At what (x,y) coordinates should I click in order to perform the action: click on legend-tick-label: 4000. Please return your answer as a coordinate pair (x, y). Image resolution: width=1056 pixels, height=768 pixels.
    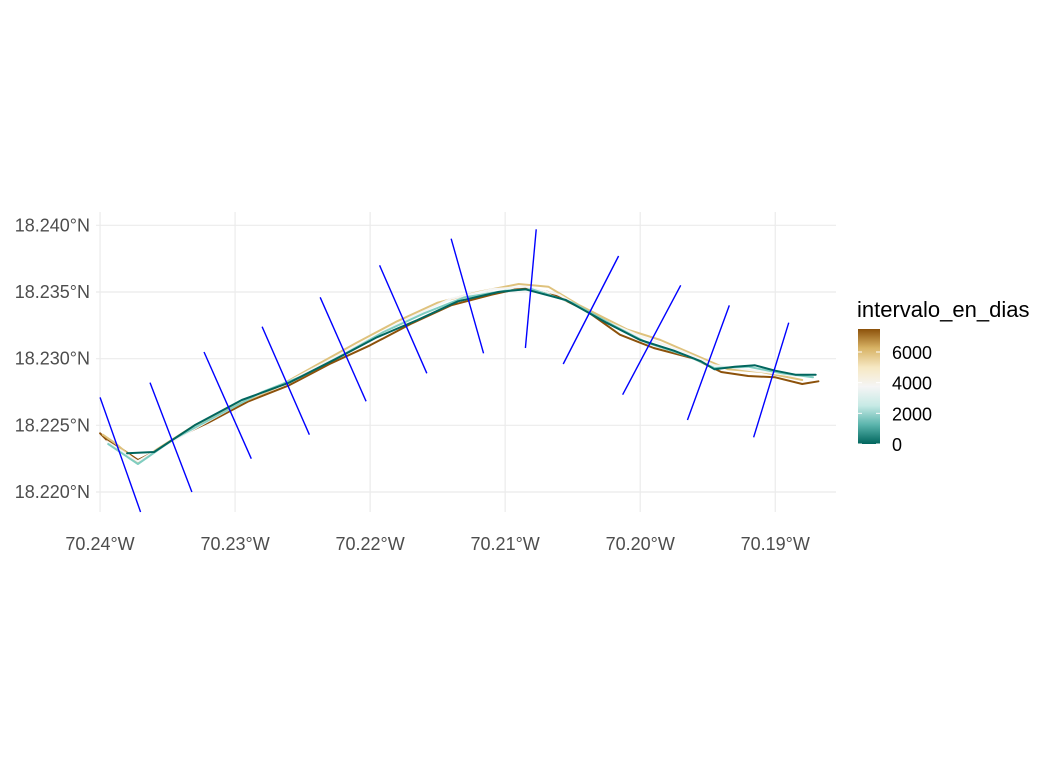
    Looking at the image, I should click on (912, 384).